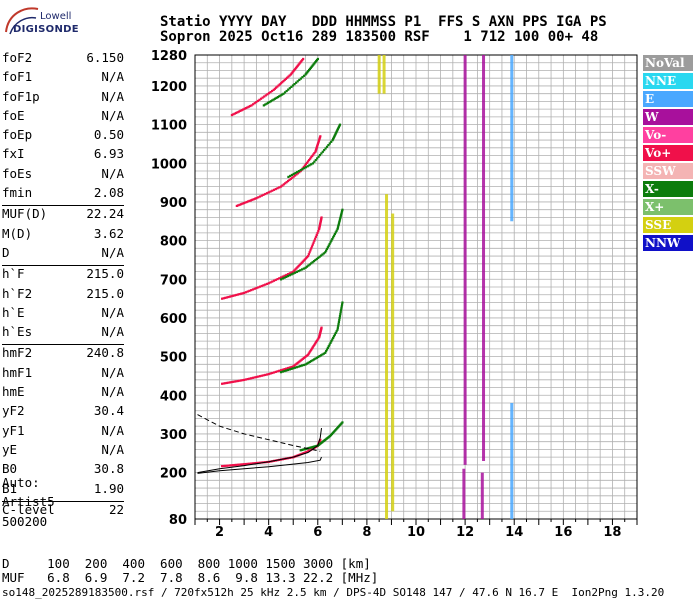 The width and height of the screenshot is (700, 600). I want to click on y-tick-label: 800, so click(173, 242).